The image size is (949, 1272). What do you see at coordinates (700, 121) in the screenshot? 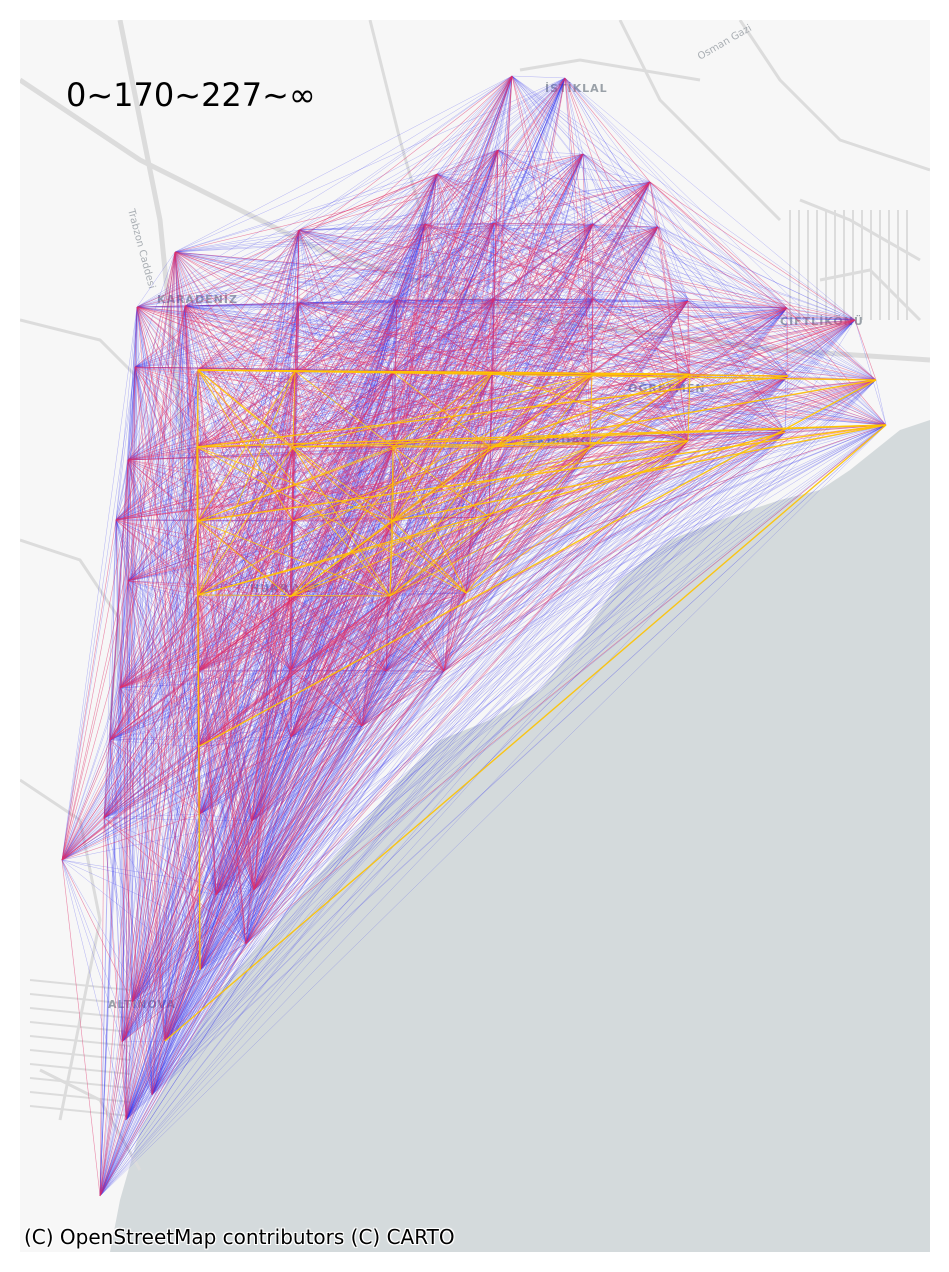
I see `road-segment` at bounding box center [700, 121].